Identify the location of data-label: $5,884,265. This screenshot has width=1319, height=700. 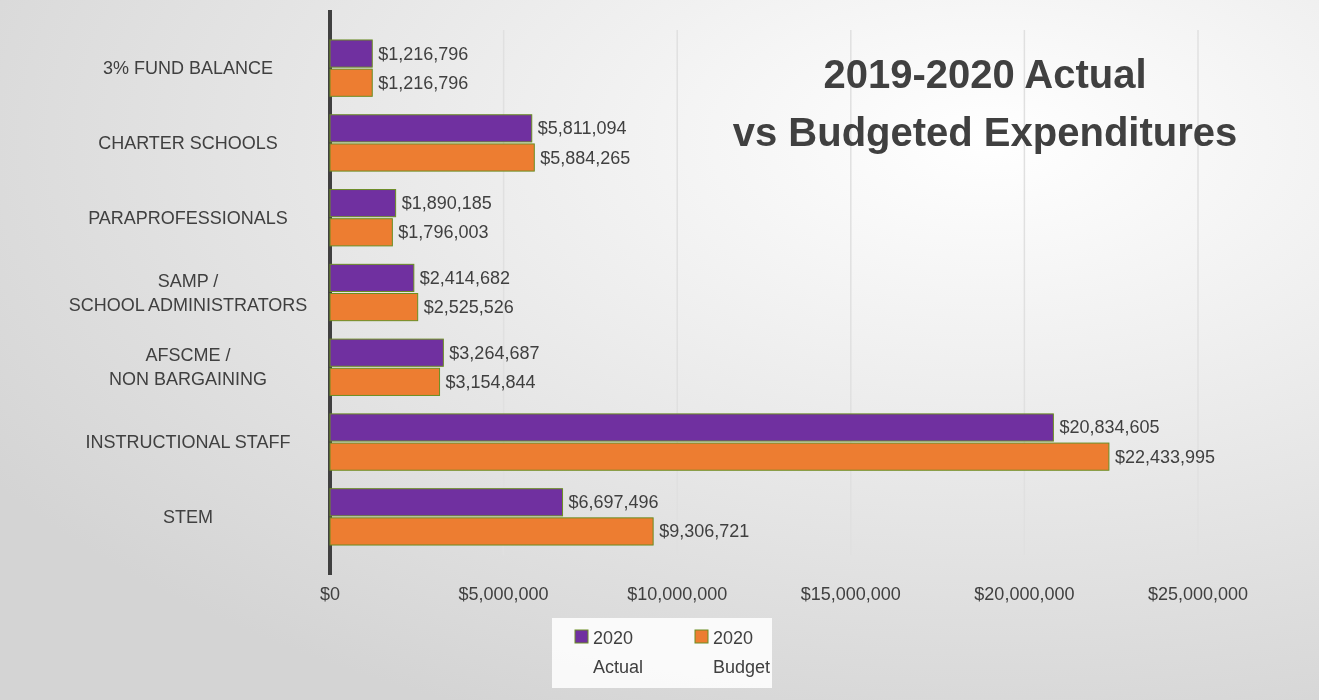
(585, 157).